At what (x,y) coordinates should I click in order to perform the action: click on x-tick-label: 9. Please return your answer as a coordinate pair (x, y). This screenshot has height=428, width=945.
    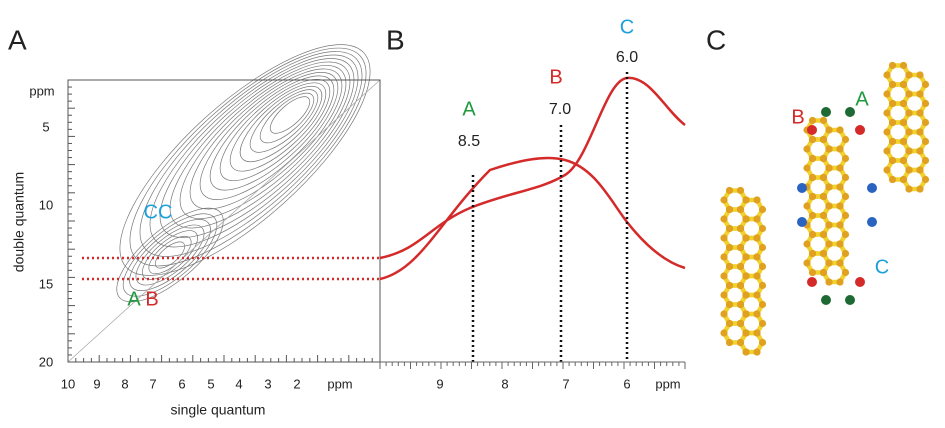
    Looking at the image, I should click on (96, 383).